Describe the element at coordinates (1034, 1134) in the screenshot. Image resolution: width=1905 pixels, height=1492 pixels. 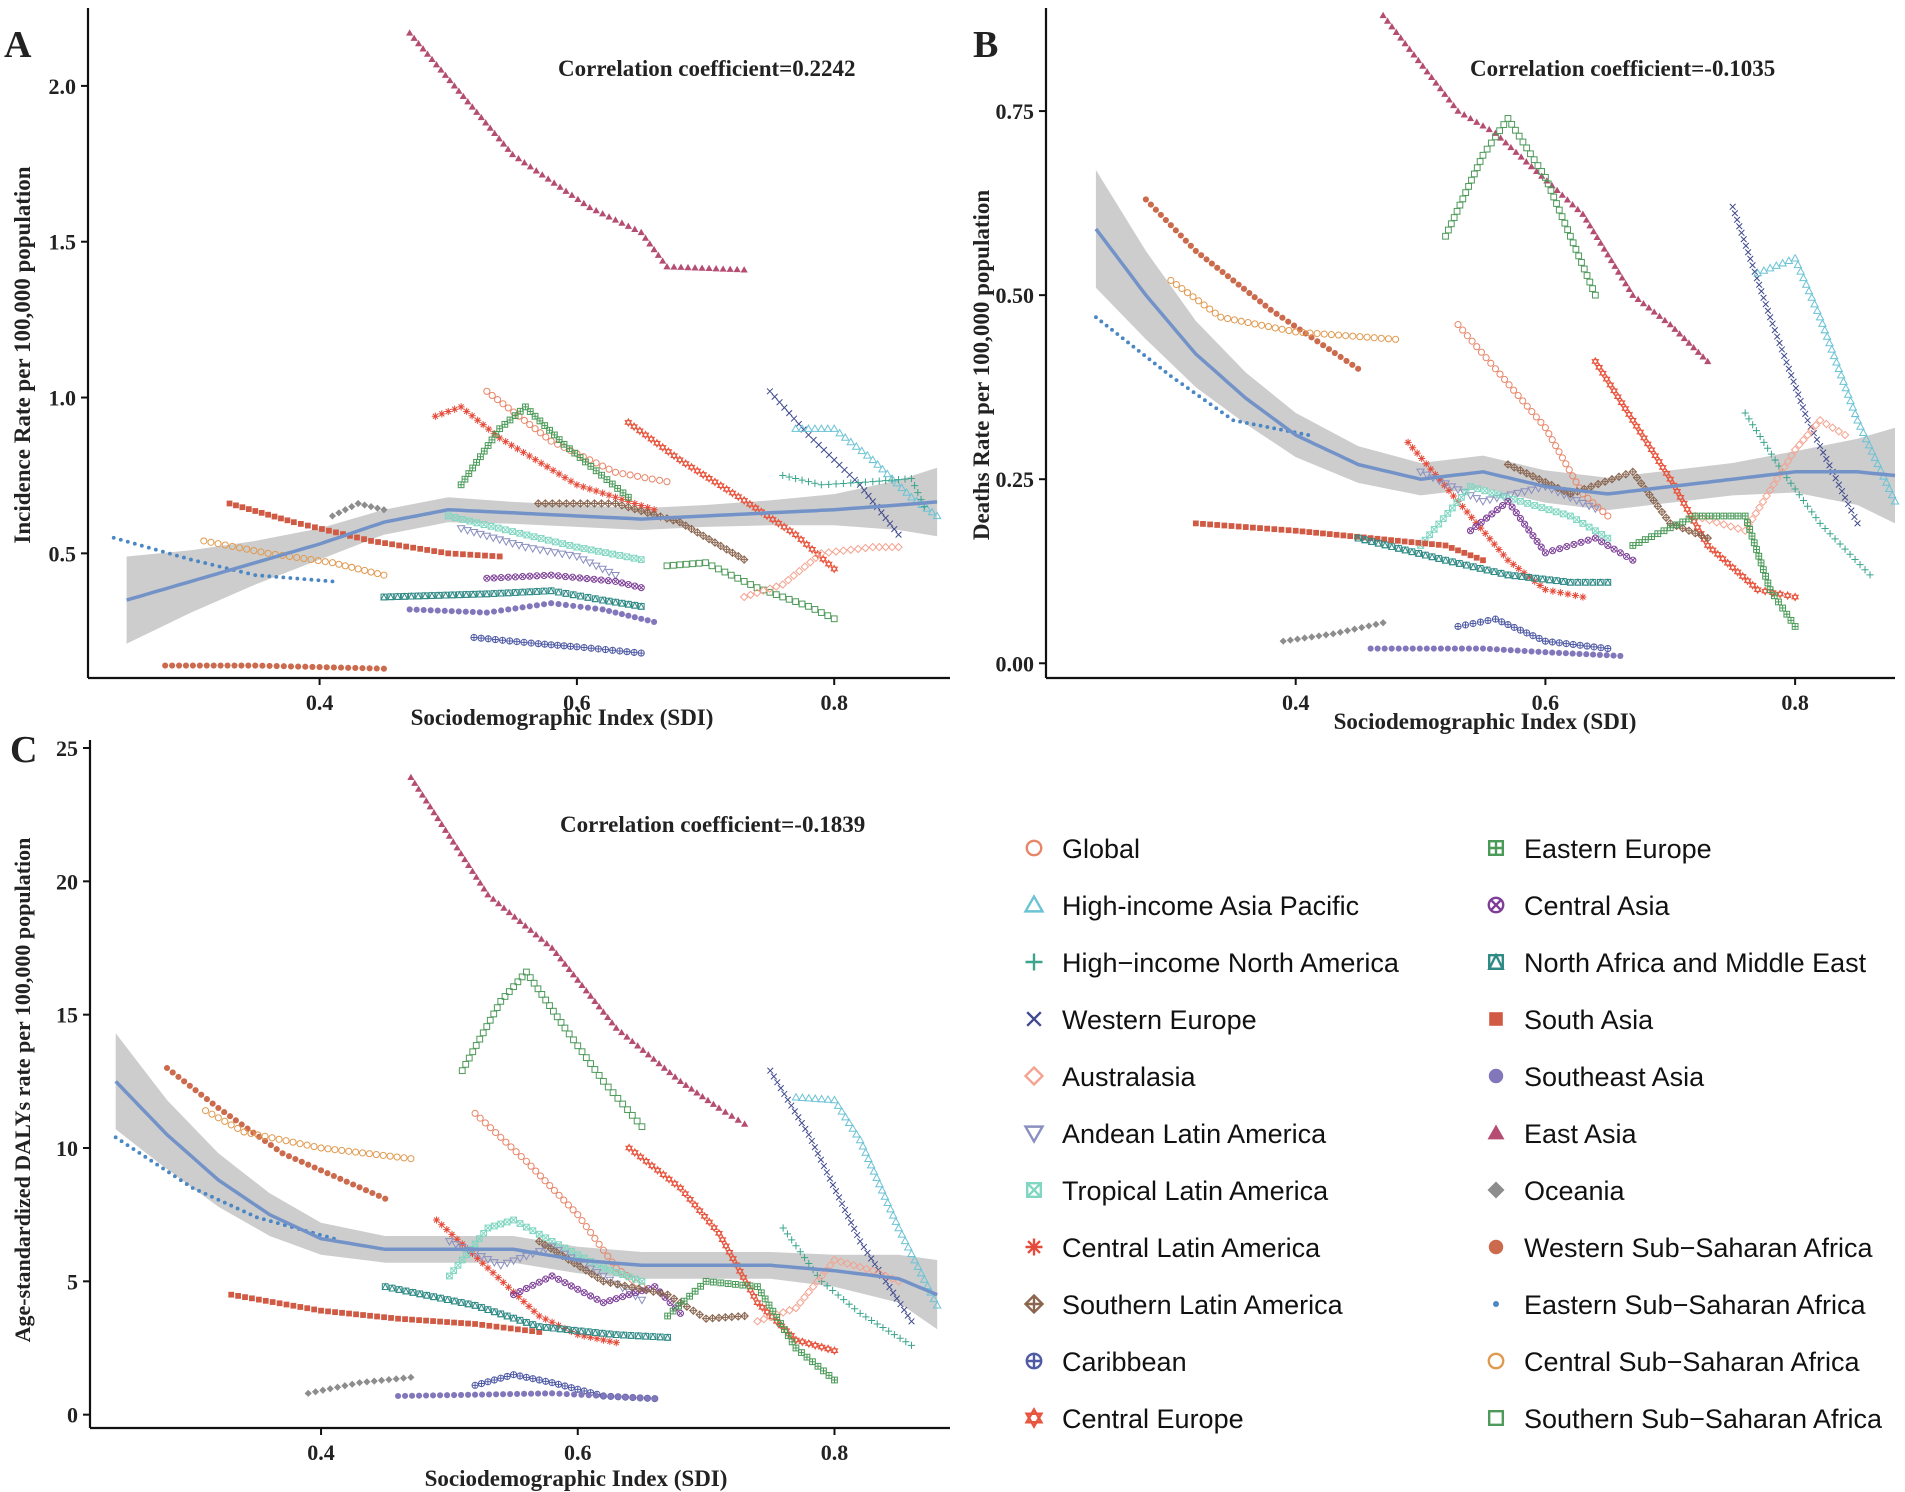
I see `legend-andean-latin-america-key` at that location.